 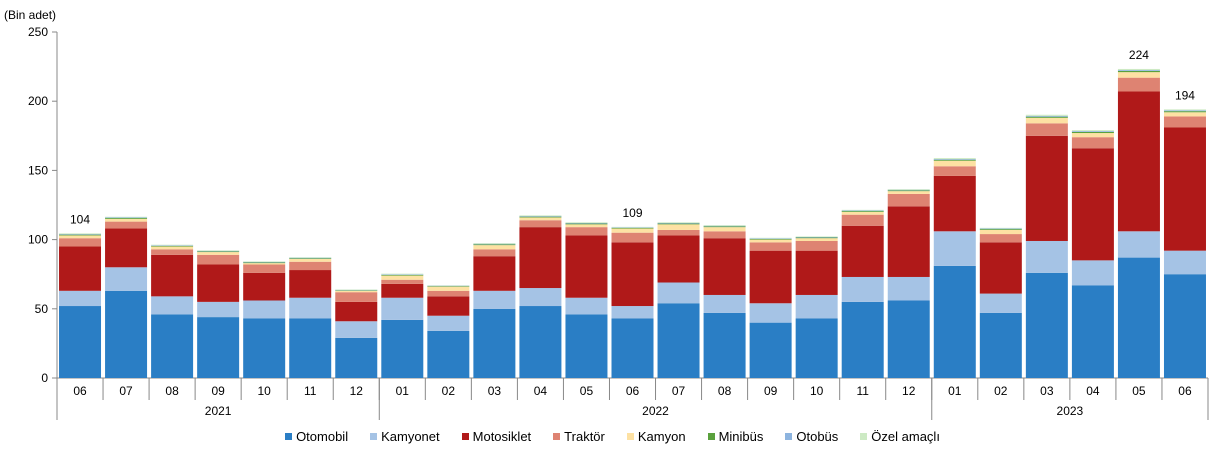 I want to click on legend-item: Kamyonet, so click(x=405, y=436).